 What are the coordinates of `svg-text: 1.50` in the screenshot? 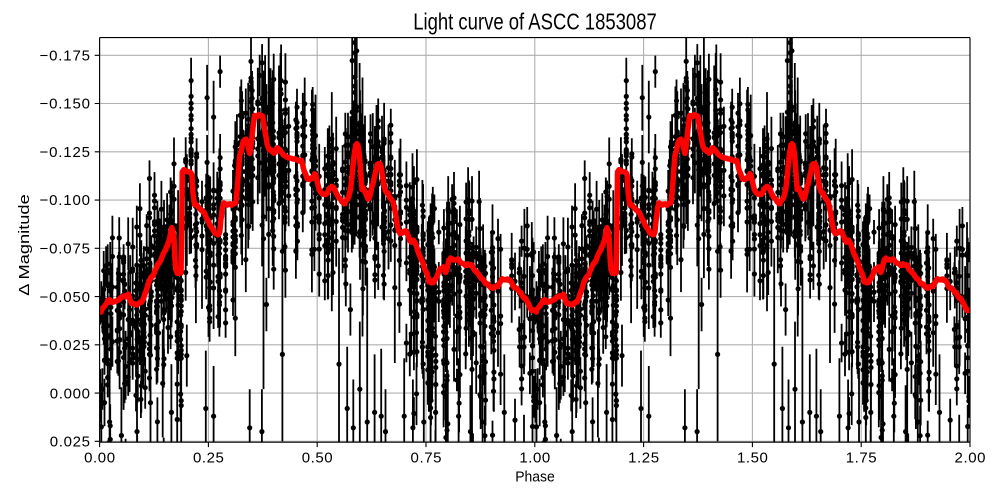 It's located at (752, 458).